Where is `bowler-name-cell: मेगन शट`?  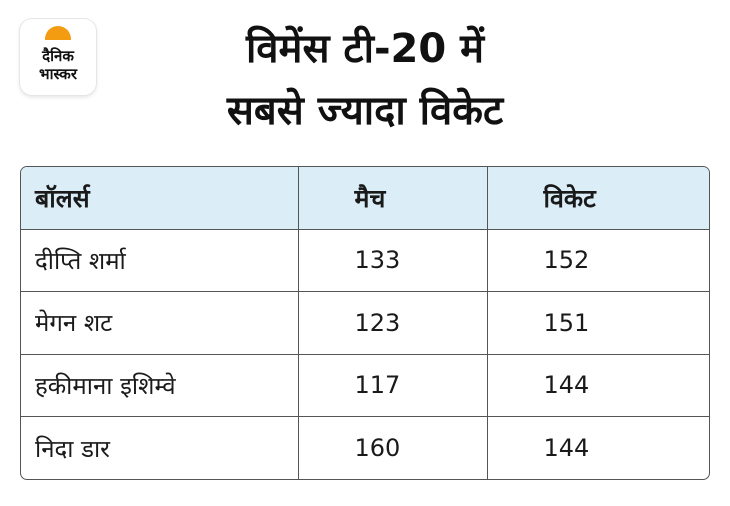
bowler-name-cell: मेगन शट is located at coordinates (160, 323).